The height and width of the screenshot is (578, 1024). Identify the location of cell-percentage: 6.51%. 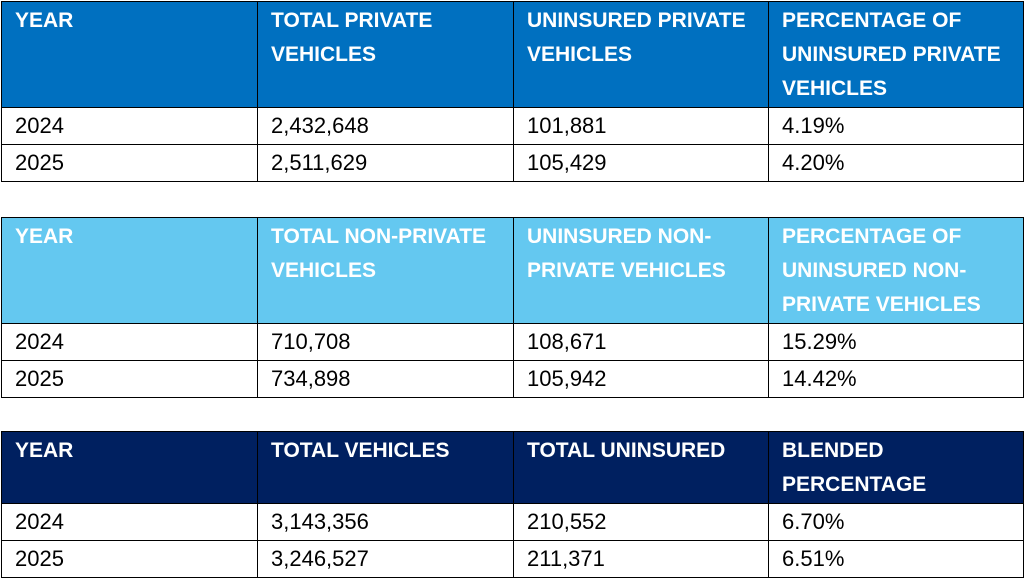
(896, 559).